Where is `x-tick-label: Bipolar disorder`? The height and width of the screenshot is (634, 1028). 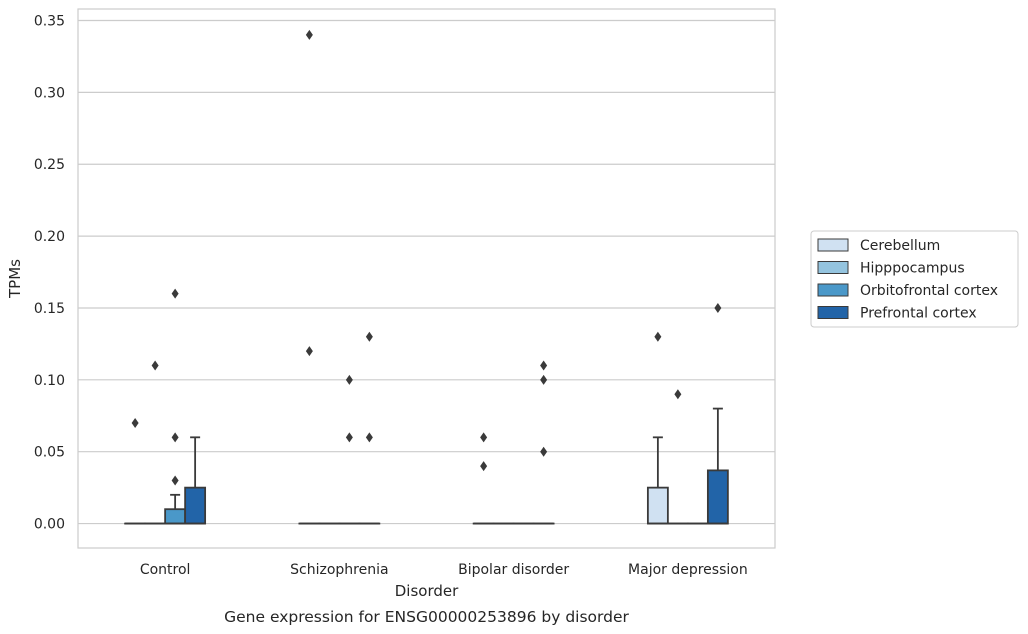 x-tick-label: Bipolar disorder is located at coordinates (513, 570).